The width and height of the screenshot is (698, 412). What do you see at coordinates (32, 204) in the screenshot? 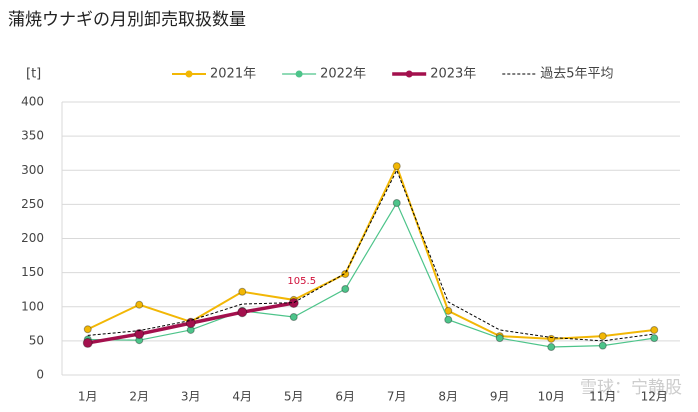
I see `y-tick-label: 250` at bounding box center [32, 204].